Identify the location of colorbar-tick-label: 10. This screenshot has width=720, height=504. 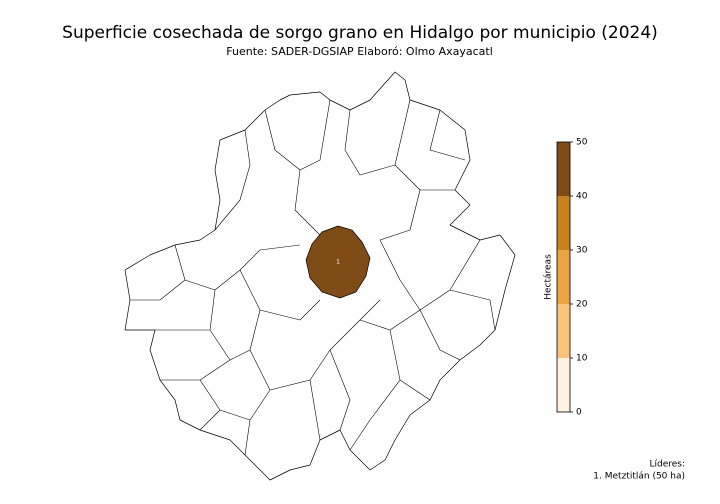
(582, 359).